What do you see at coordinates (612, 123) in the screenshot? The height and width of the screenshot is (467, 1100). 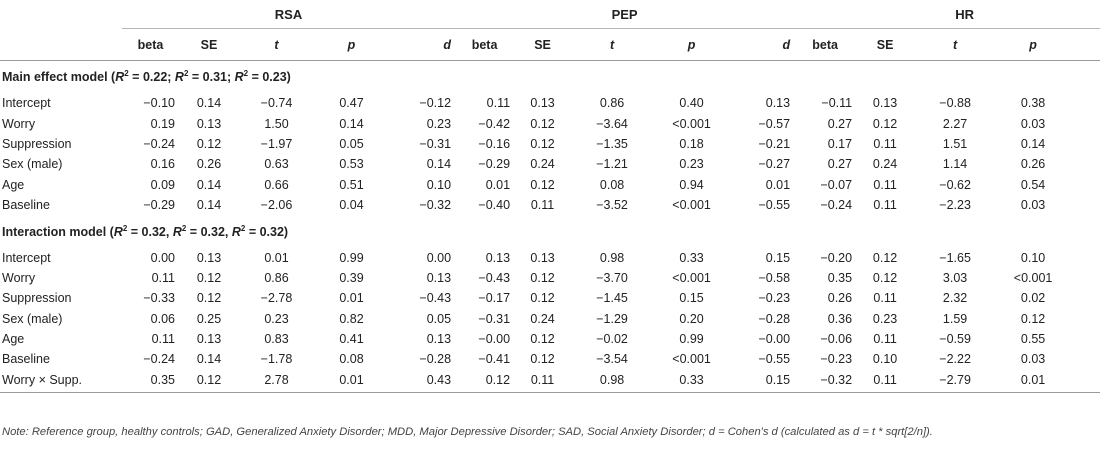 I see `table-cell: −3.64` at bounding box center [612, 123].